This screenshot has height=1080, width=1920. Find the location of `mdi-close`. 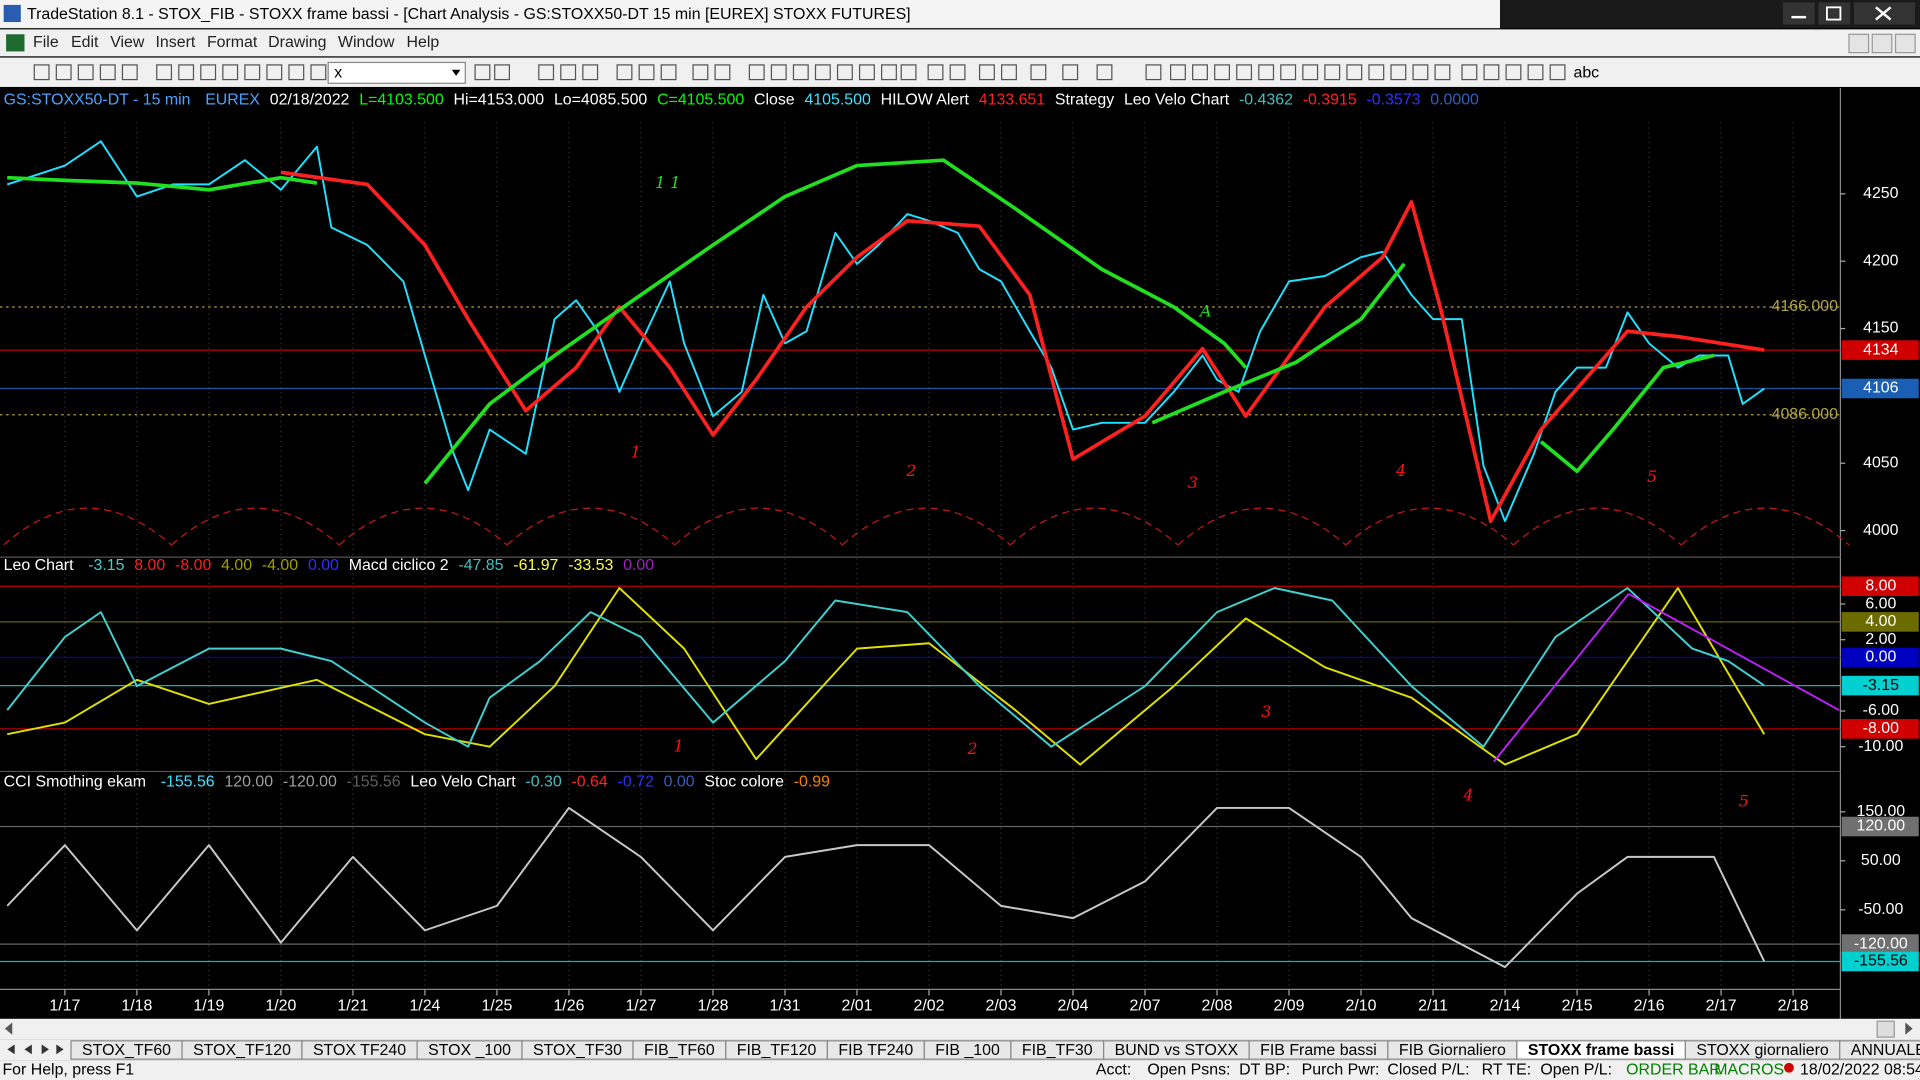

mdi-close is located at coordinates (1905, 43).